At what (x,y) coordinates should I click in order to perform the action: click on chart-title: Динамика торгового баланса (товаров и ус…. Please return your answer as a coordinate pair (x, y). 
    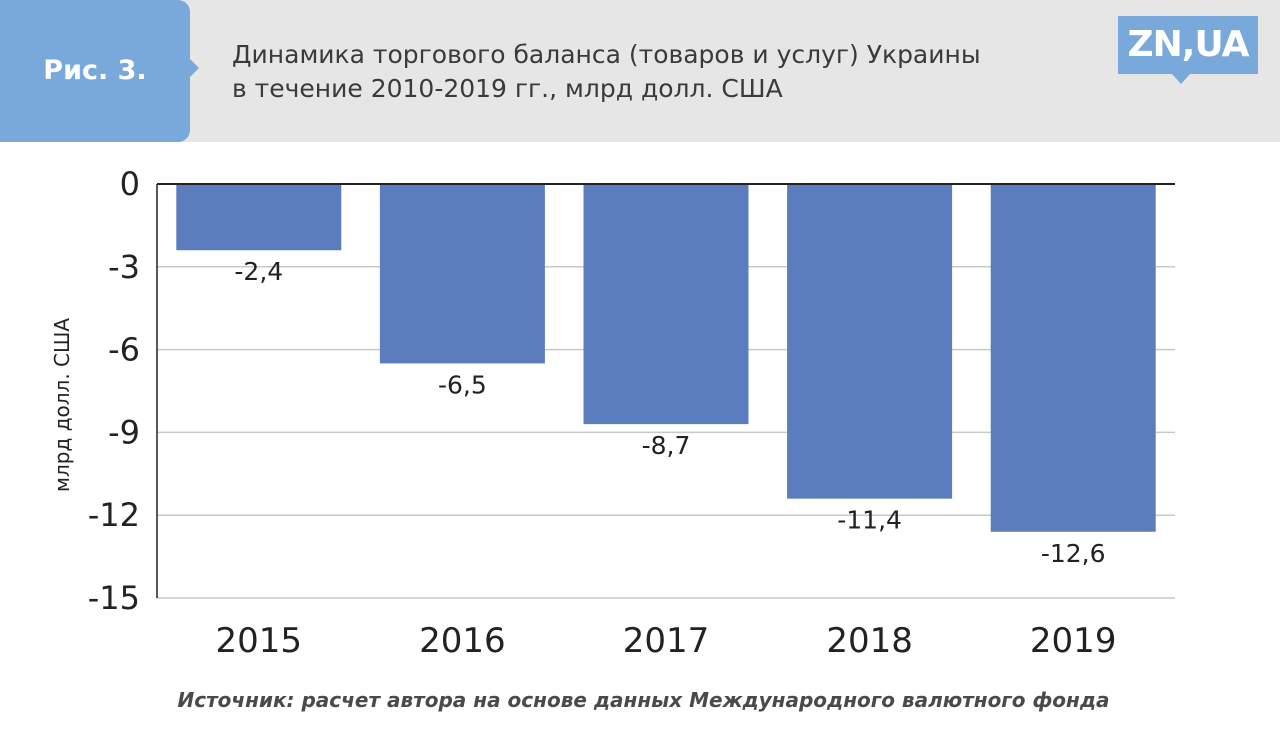
    Looking at the image, I should click on (642, 72).